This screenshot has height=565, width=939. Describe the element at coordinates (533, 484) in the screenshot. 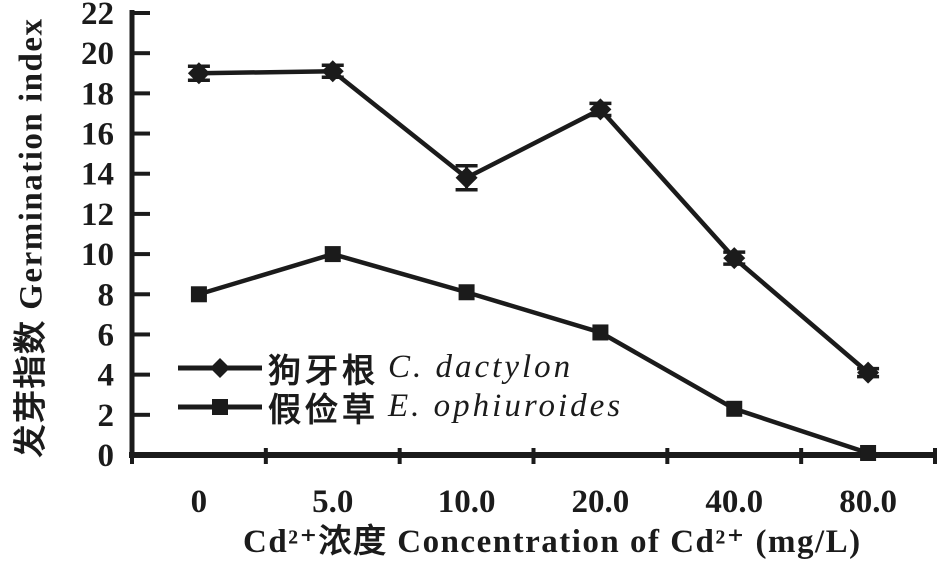

I see `x-axis-ticks: 0 5.0 10.0 20.0 40.0 80.0` at that location.